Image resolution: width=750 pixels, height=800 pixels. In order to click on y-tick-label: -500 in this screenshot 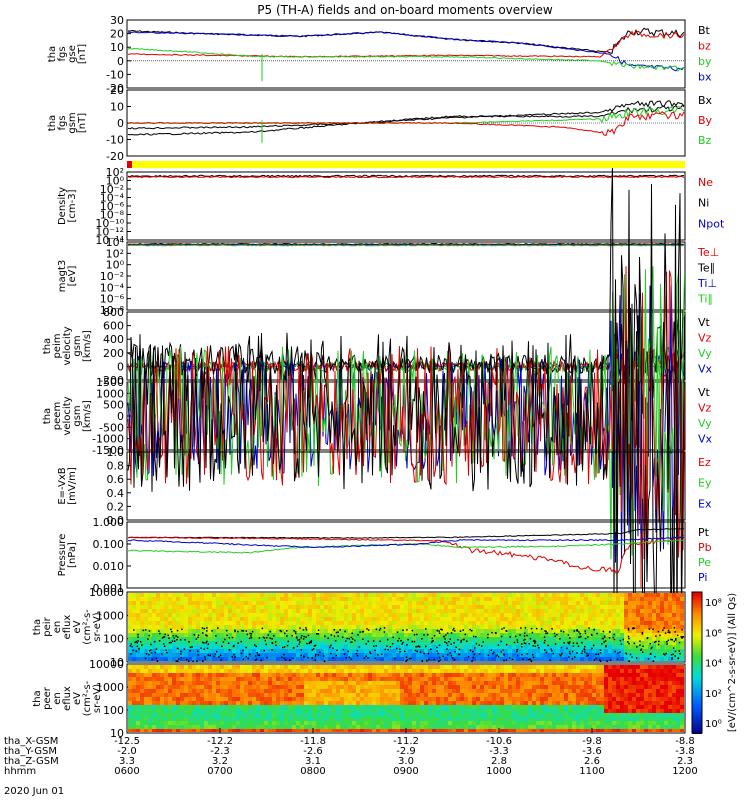, I will do `click(111, 427)`.